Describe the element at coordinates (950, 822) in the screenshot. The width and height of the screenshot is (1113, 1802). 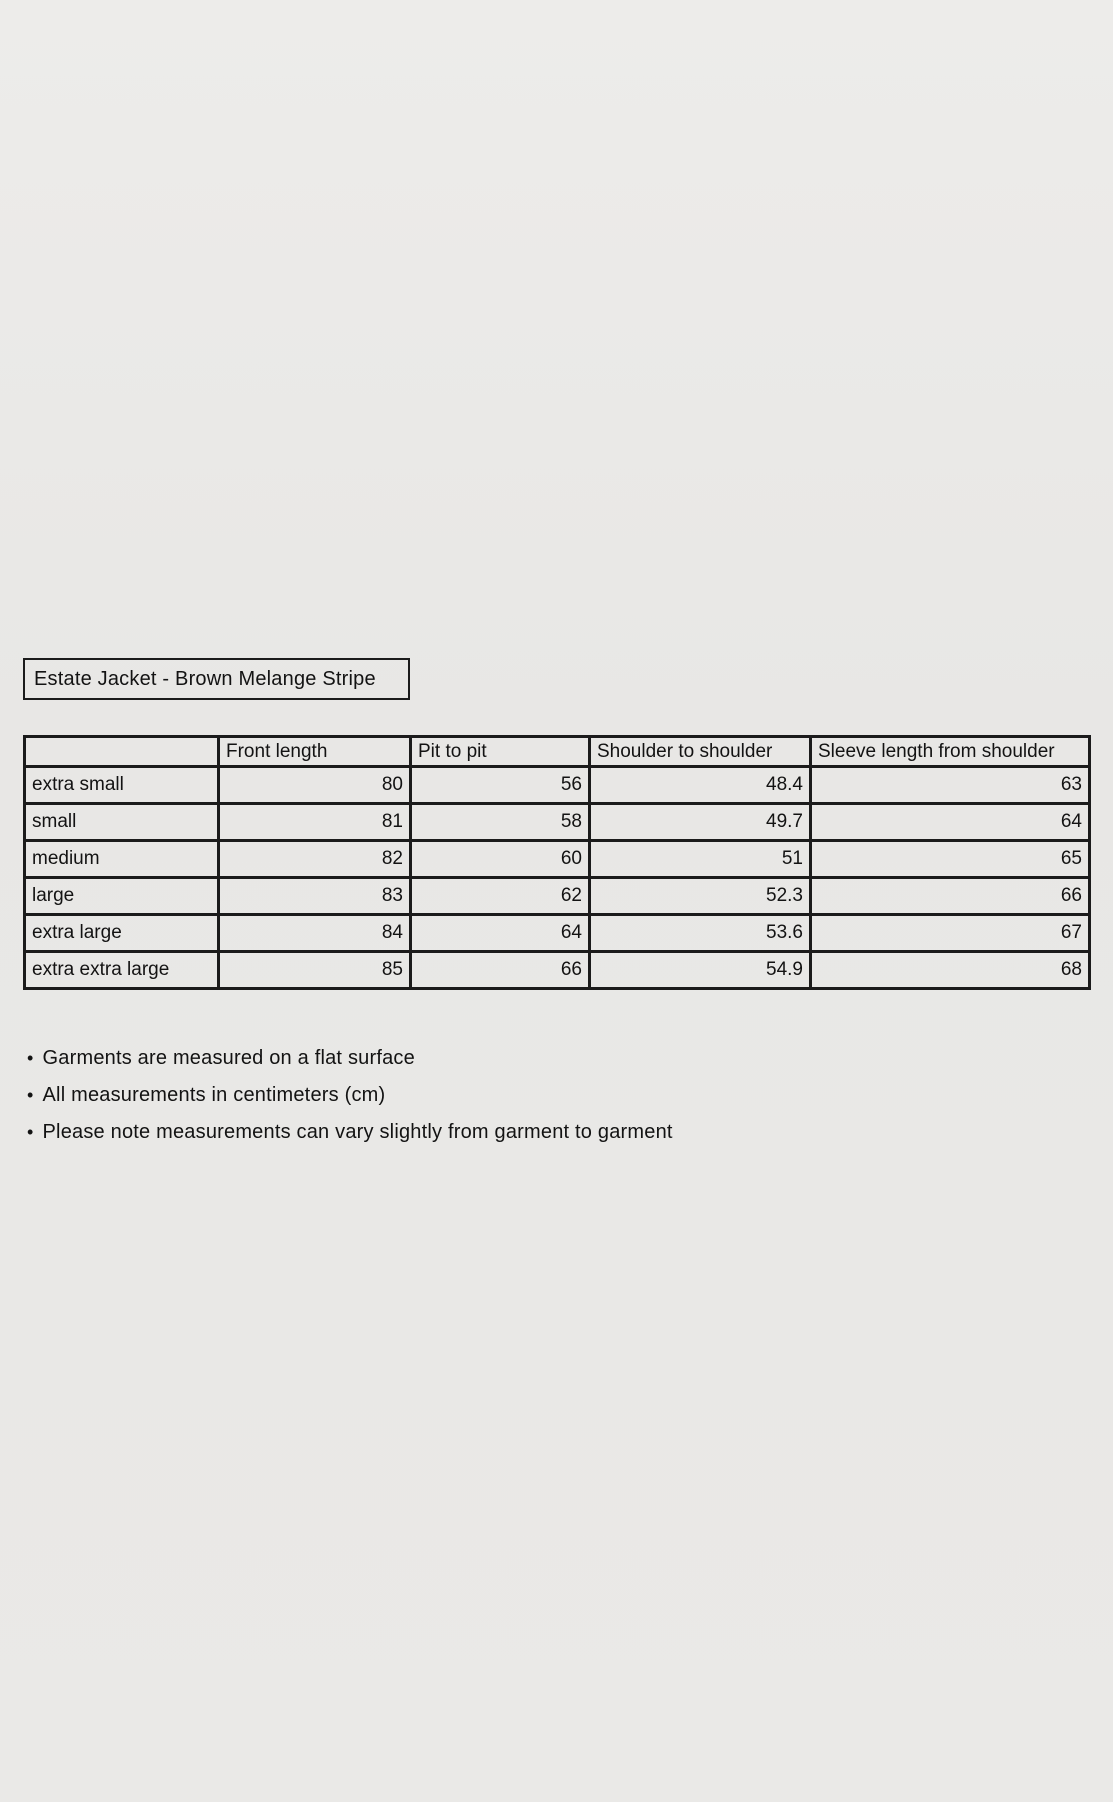
I see `sleeve-length-value: 64` at that location.